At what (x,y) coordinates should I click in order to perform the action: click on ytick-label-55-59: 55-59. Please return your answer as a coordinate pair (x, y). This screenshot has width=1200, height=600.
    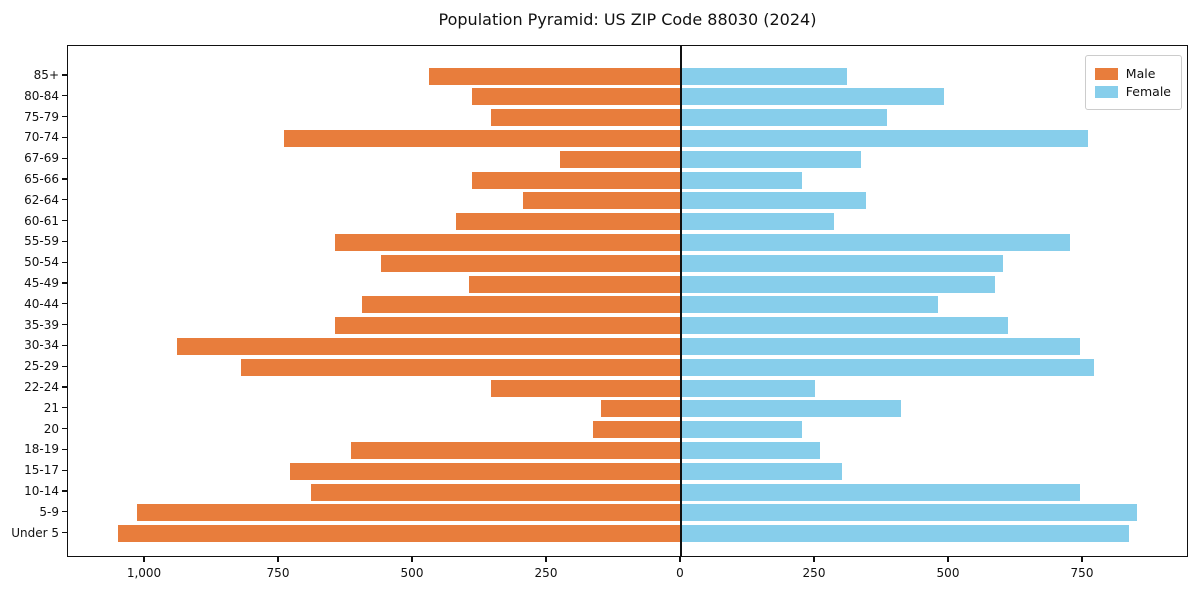
    Looking at the image, I should click on (41, 241).